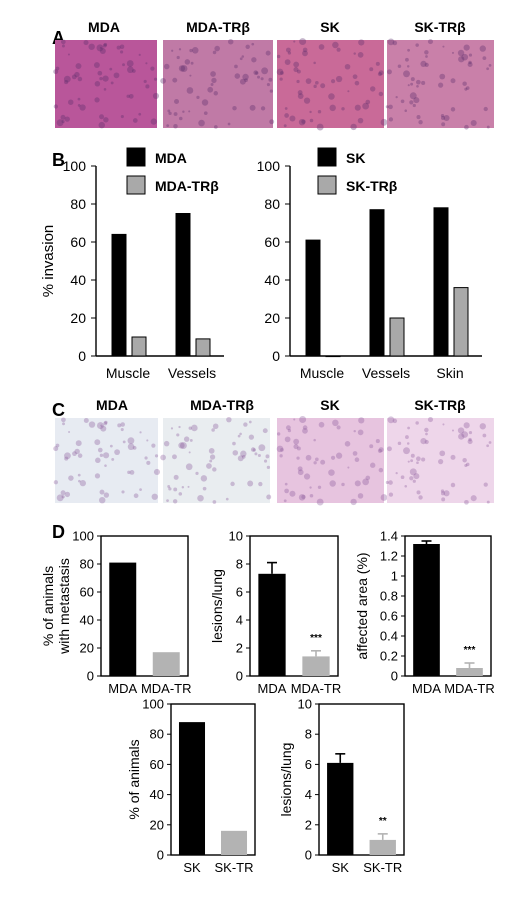 Image resolution: width=520 pixels, height=898 pixels. What do you see at coordinates (153, 704) in the screenshot?
I see `y-tick-label: 100` at bounding box center [153, 704].